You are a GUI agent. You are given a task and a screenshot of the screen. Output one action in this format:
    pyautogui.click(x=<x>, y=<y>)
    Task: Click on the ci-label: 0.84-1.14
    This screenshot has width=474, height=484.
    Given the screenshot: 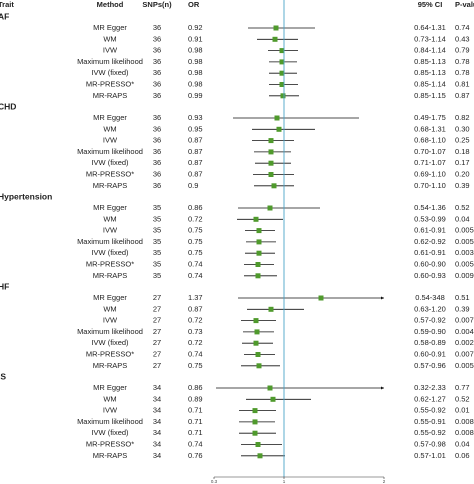 What is the action you would take?
    pyautogui.click(x=430, y=50)
    